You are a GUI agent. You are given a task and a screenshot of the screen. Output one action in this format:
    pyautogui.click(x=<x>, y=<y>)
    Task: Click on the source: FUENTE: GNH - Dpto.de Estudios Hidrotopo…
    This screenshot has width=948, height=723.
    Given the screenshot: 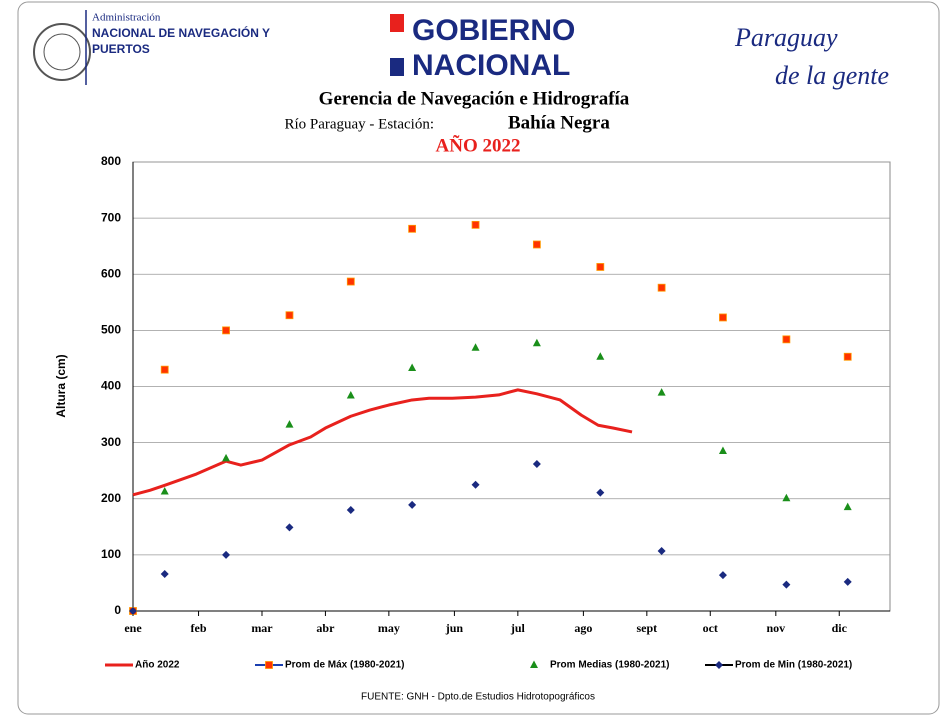 What is the action you would take?
    pyautogui.click(x=478, y=697)
    